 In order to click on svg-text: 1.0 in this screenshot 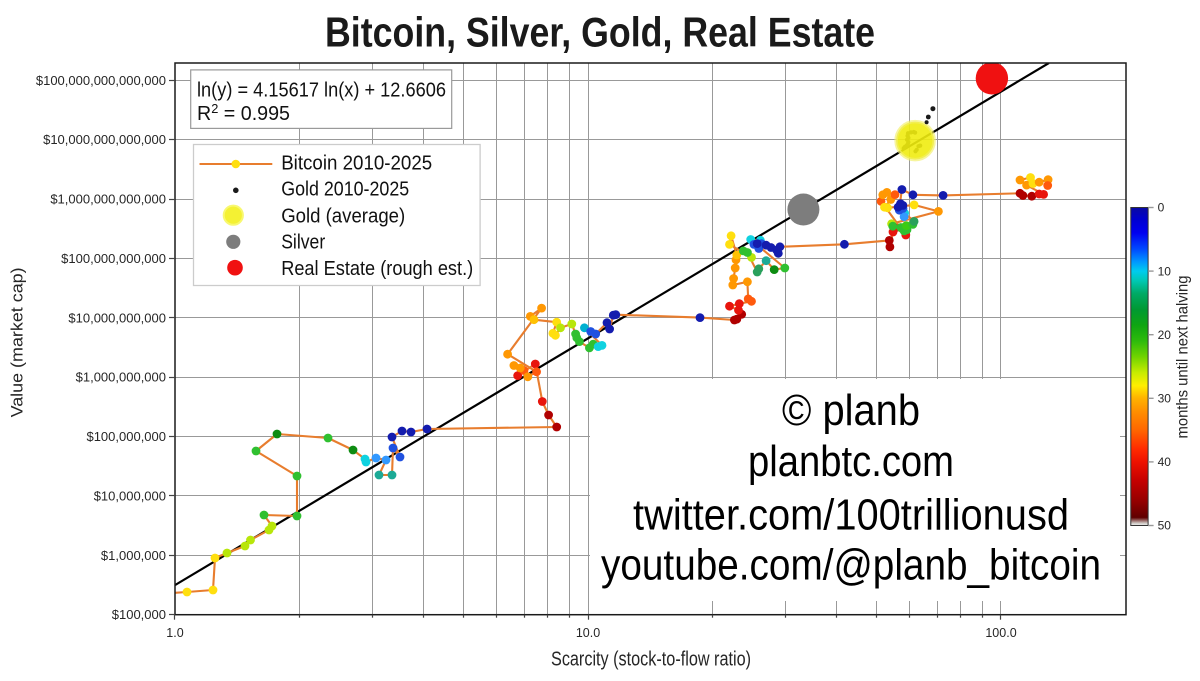, I will do `click(174, 633)`.